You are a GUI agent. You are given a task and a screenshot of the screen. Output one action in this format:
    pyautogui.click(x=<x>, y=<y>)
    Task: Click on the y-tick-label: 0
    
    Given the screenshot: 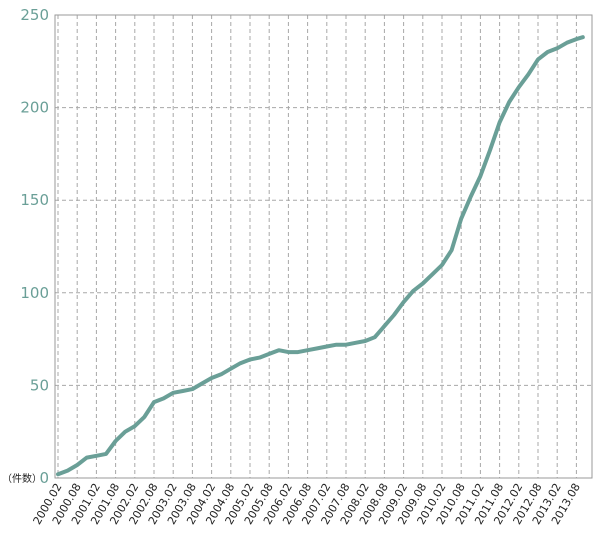 What is the action you would take?
    pyautogui.click(x=44, y=478)
    